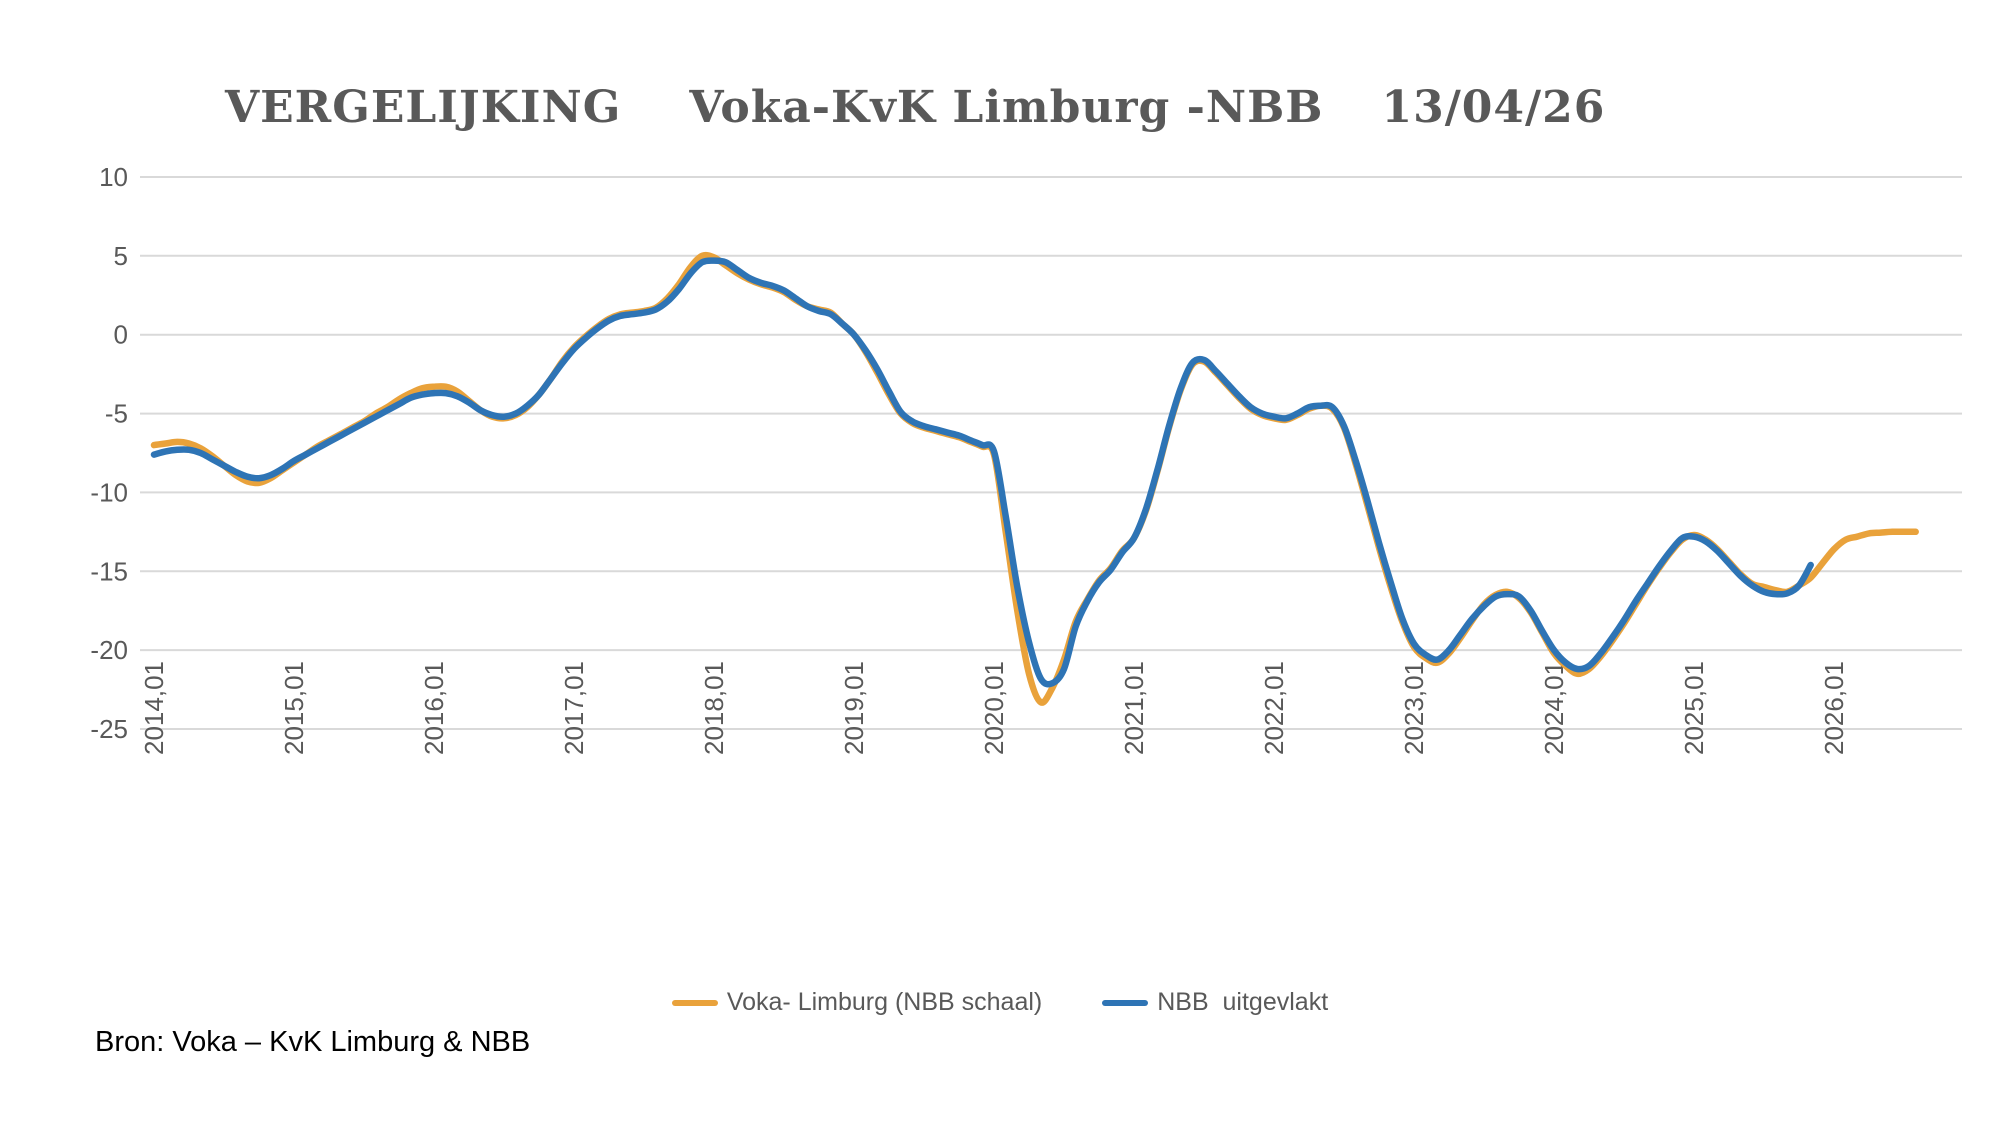 The width and height of the screenshot is (2000, 1125). What do you see at coordinates (884, 1002) in the screenshot?
I see `voka-legend-label: Voka- Limburg (NBB schaal)` at bounding box center [884, 1002].